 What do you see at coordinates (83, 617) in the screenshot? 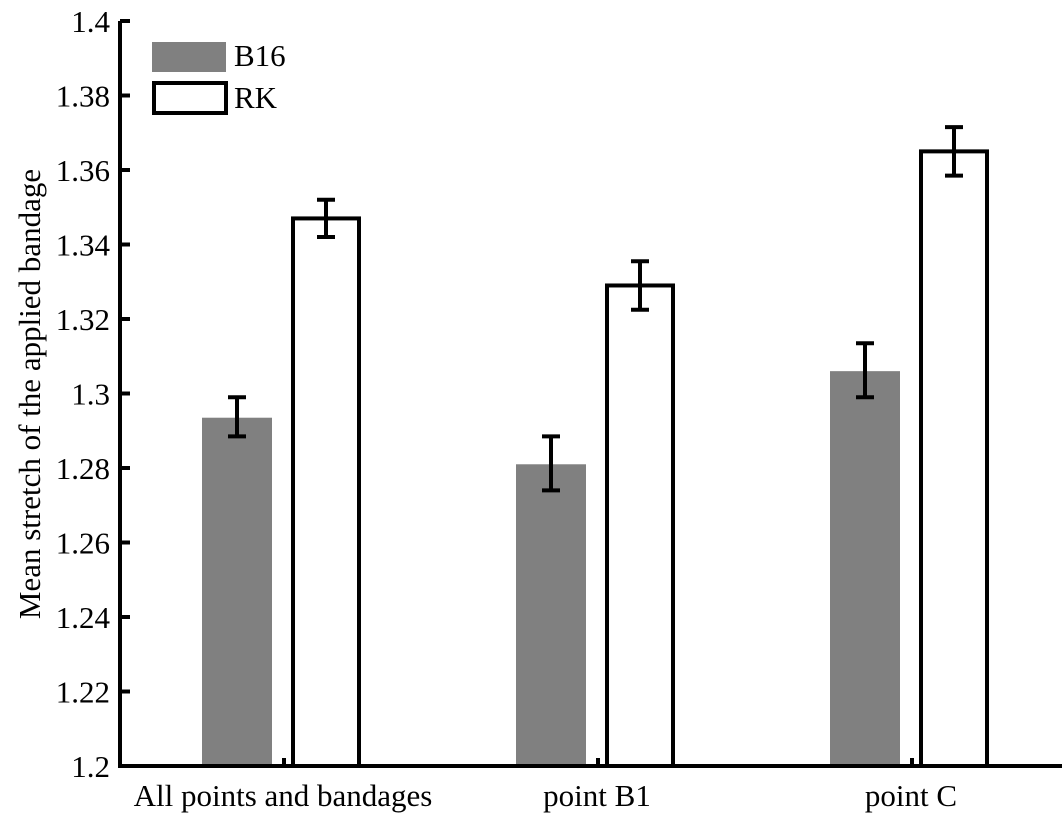
I see `y-tick-label: 1.24` at bounding box center [83, 617].